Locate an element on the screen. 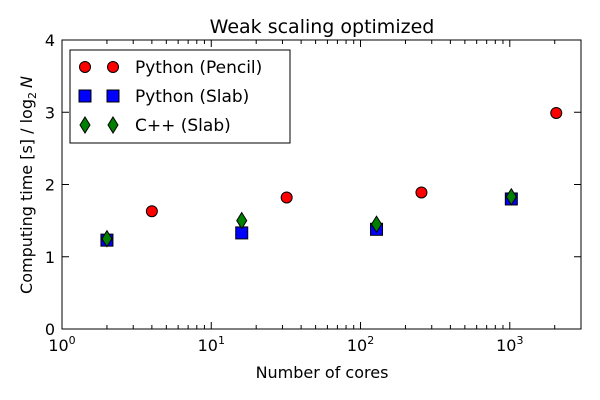  series-square is located at coordinates (309, 219).